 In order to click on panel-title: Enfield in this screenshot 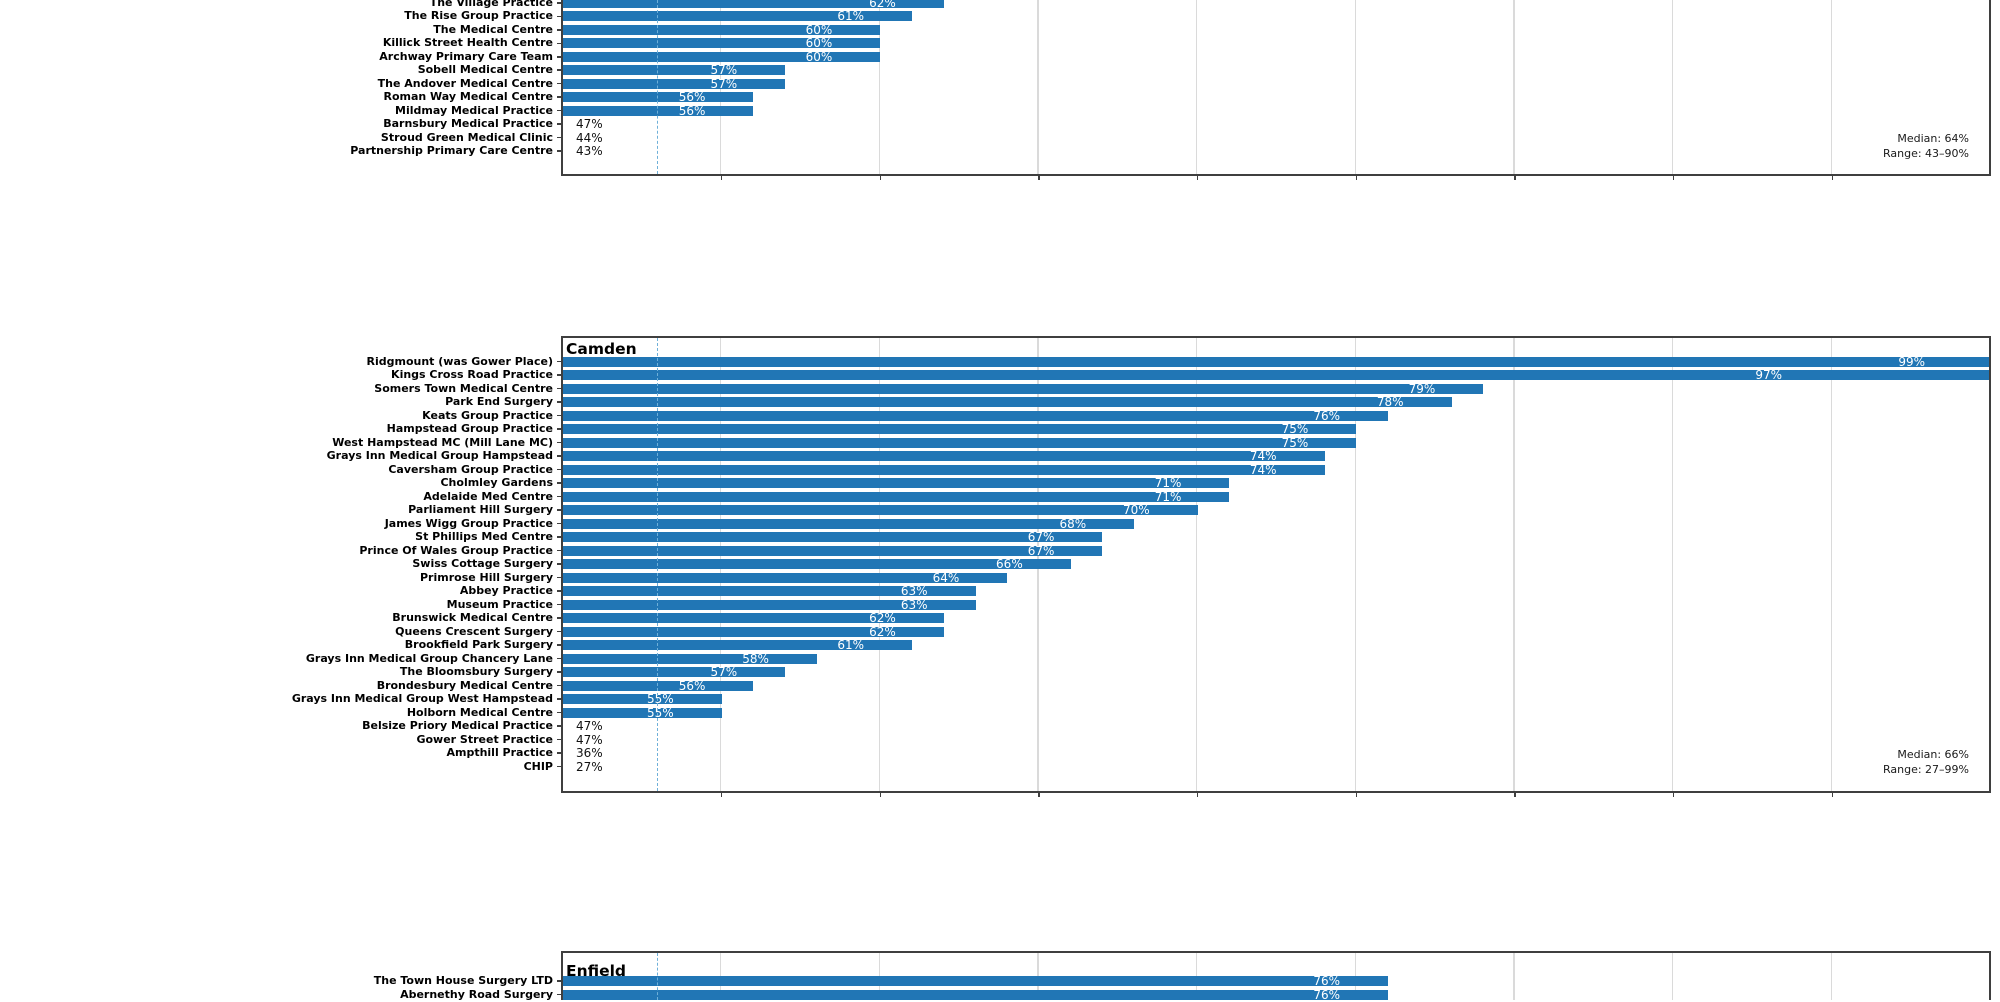, I will do `click(596, 971)`.